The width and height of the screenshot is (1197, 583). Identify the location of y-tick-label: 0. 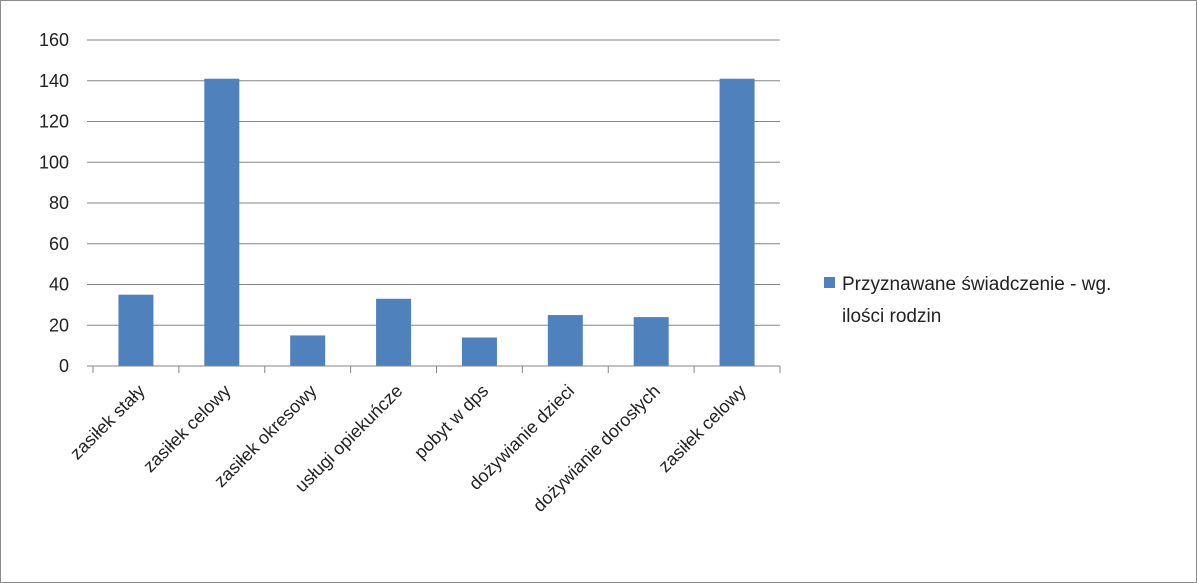
(64, 366).